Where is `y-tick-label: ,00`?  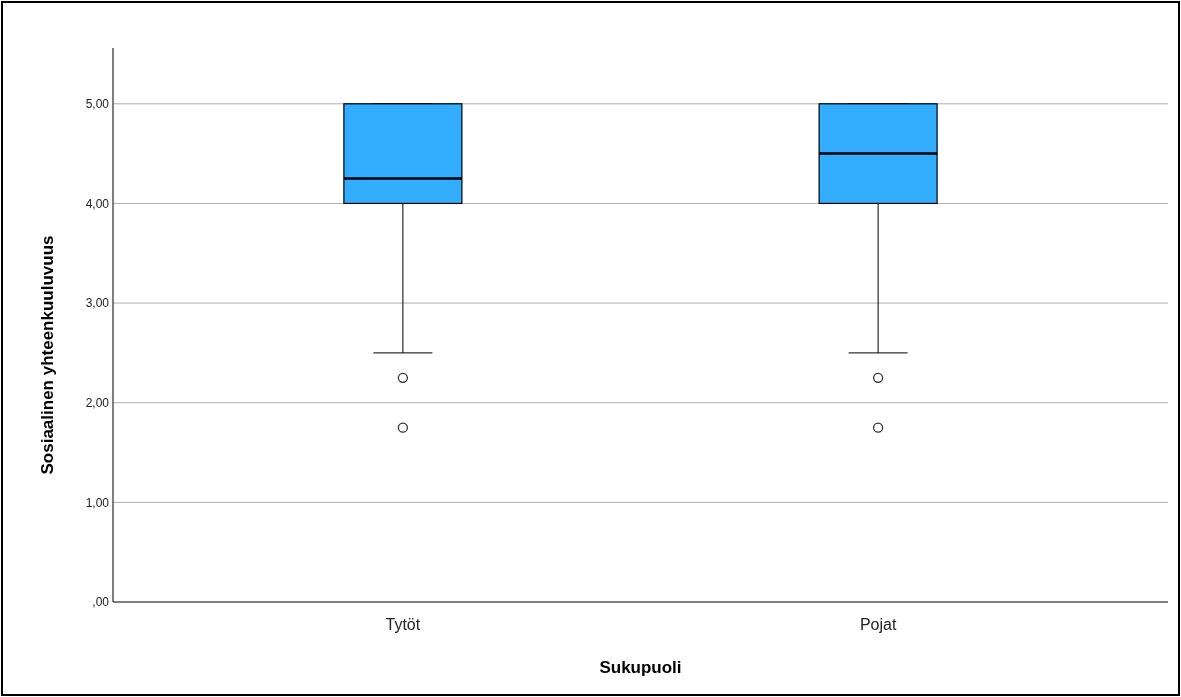
y-tick-label: ,00 is located at coordinates (101, 602).